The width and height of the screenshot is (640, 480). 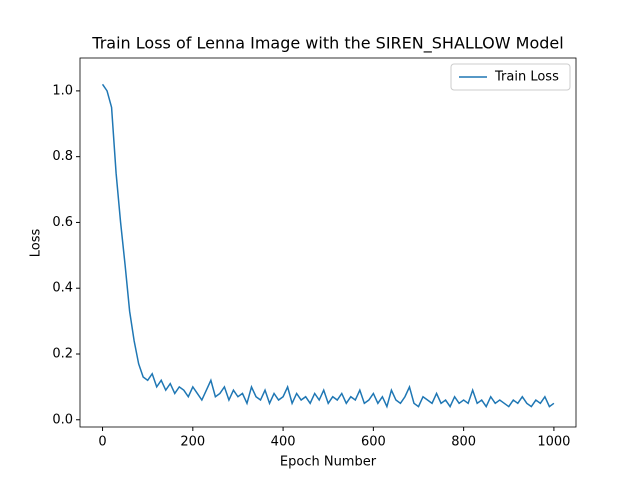 I want to click on legend-box, so click(x=510, y=77).